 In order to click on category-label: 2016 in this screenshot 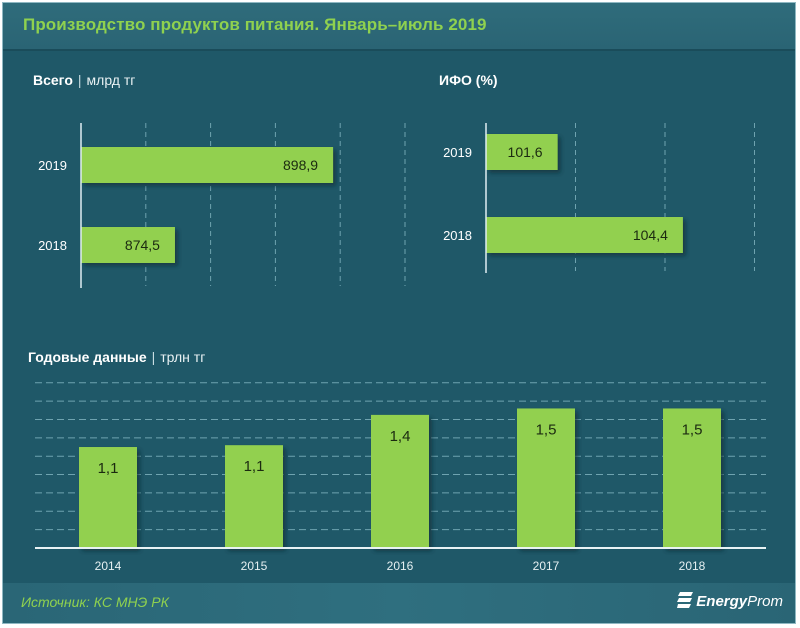, I will do `click(400, 566)`.